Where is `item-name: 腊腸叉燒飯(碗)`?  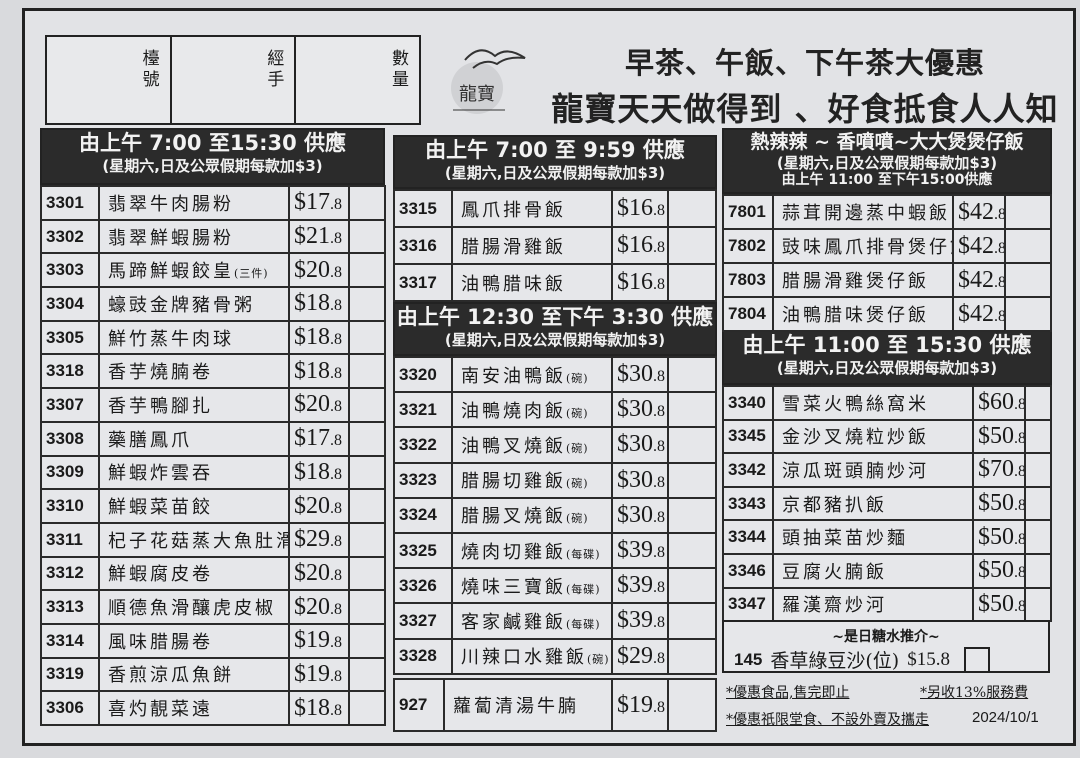
item-name: 腊腸叉燒飯(碗) is located at coordinates (532, 515).